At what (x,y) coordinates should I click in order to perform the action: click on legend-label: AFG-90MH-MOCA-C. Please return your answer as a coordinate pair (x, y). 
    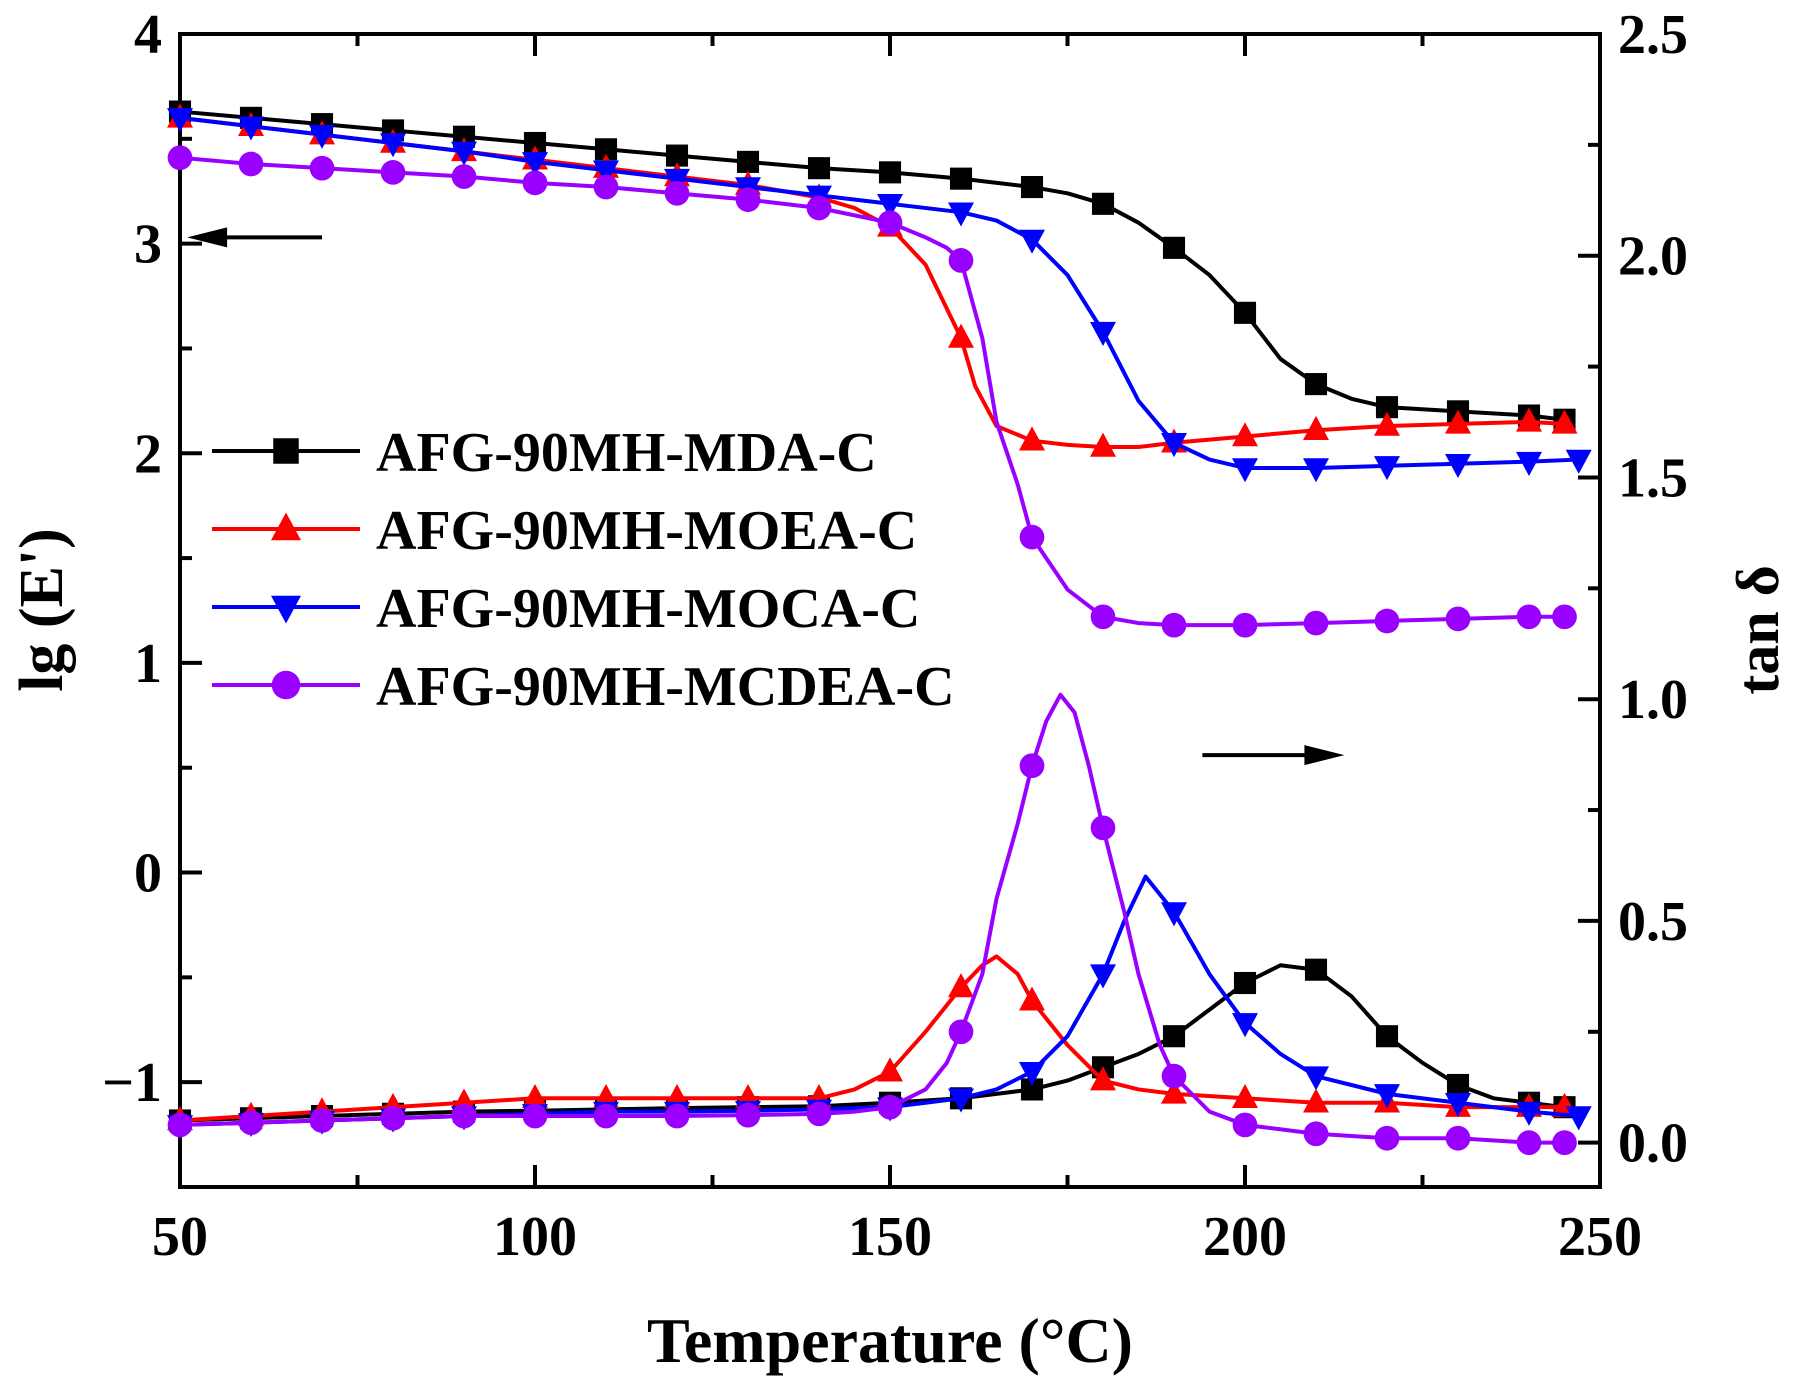
    Looking at the image, I should click on (648, 609).